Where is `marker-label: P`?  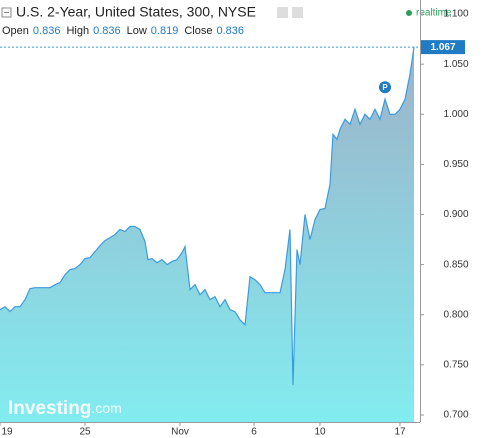
marker-label: P is located at coordinates (385, 87).